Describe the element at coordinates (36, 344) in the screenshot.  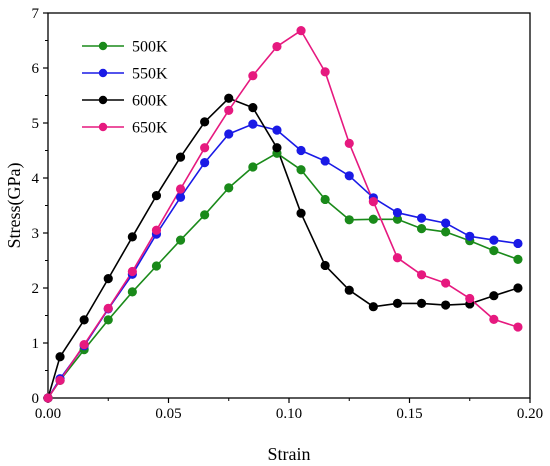
I see `y-tick-label: 1` at that location.